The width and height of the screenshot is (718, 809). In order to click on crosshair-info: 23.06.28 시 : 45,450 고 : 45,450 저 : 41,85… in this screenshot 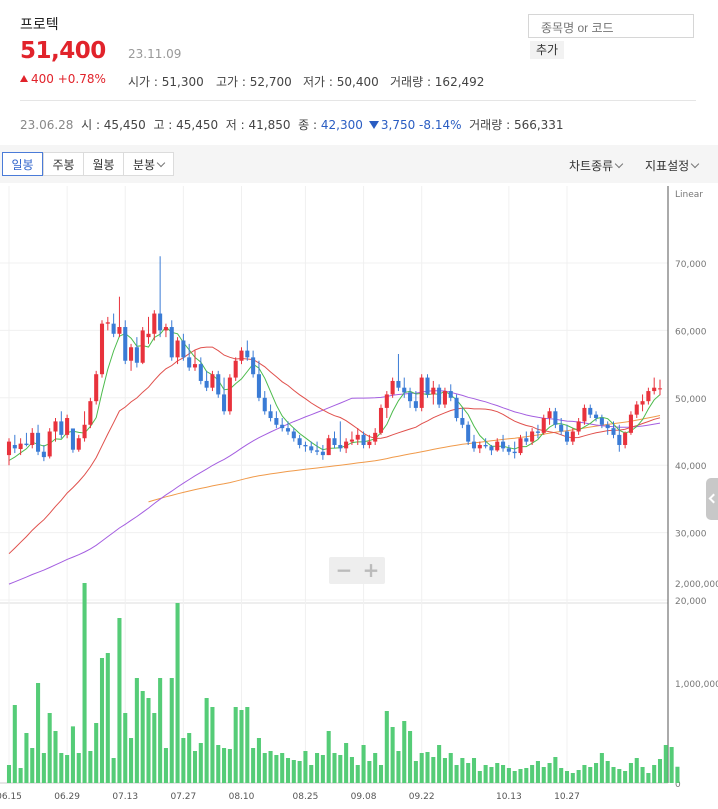, I will do `click(292, 125)`.